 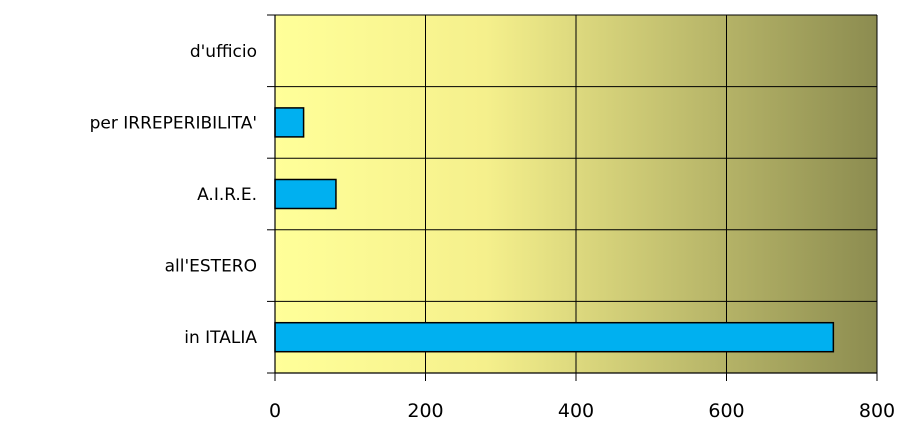 I want to click on category-label-0: d'ufficio, so click(x=223, y=52).